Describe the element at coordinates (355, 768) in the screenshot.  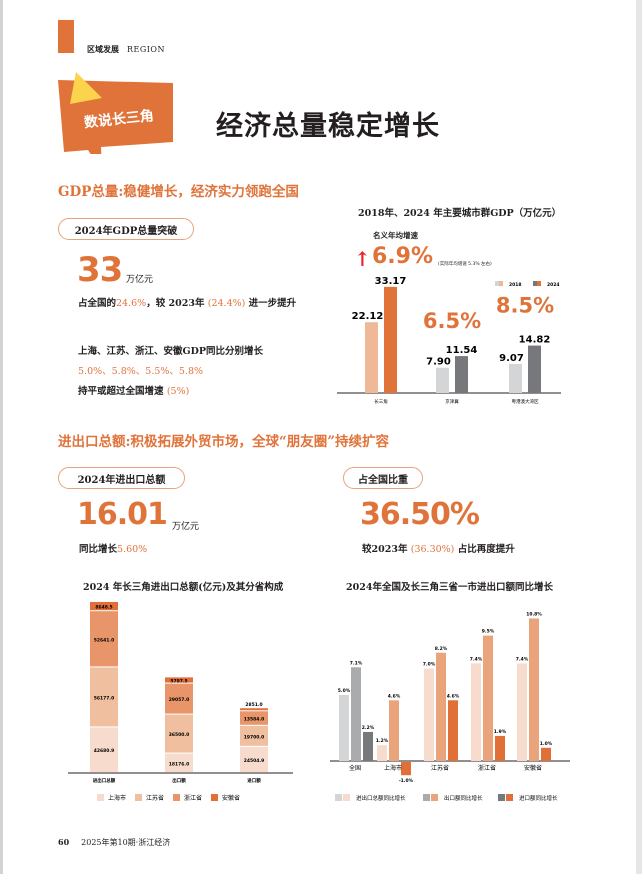
I see `category-label: 全国` at that location.